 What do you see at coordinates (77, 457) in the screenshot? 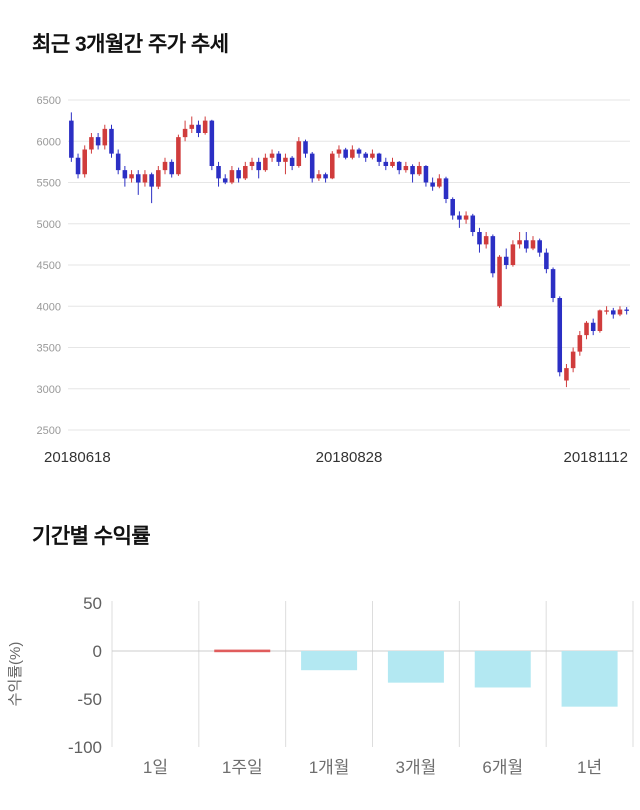
I see `x-tick-label: 20180618` at bounding box center [77, 457].